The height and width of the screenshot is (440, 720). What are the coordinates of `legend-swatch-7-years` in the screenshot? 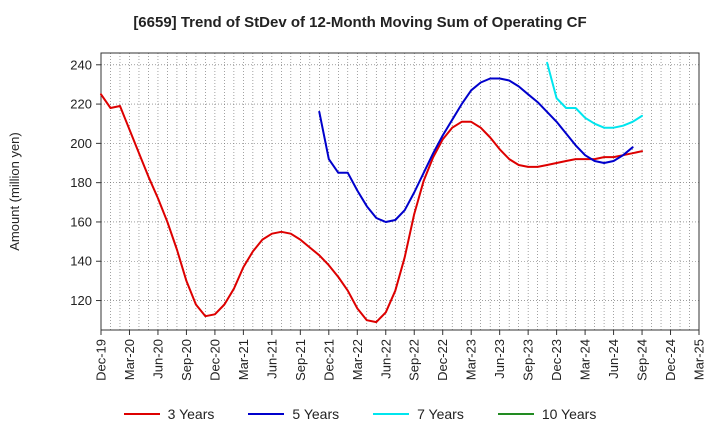 It's located at (391, 414).